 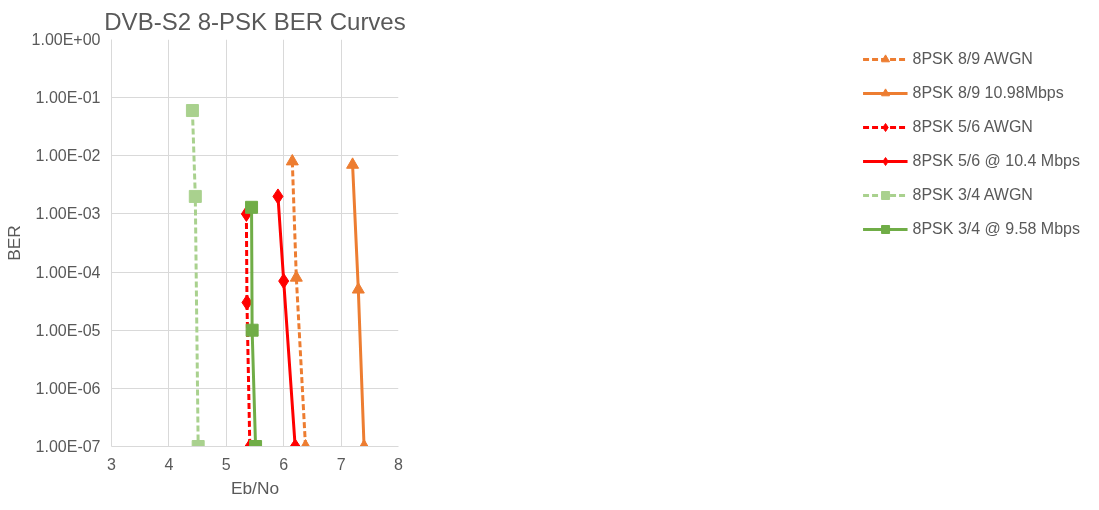 What do you see at coordinates (972, 127) in the screenshot?
I see `legend-label: 8PSK 5/6 AWGN` at bounding box center [972, 127].